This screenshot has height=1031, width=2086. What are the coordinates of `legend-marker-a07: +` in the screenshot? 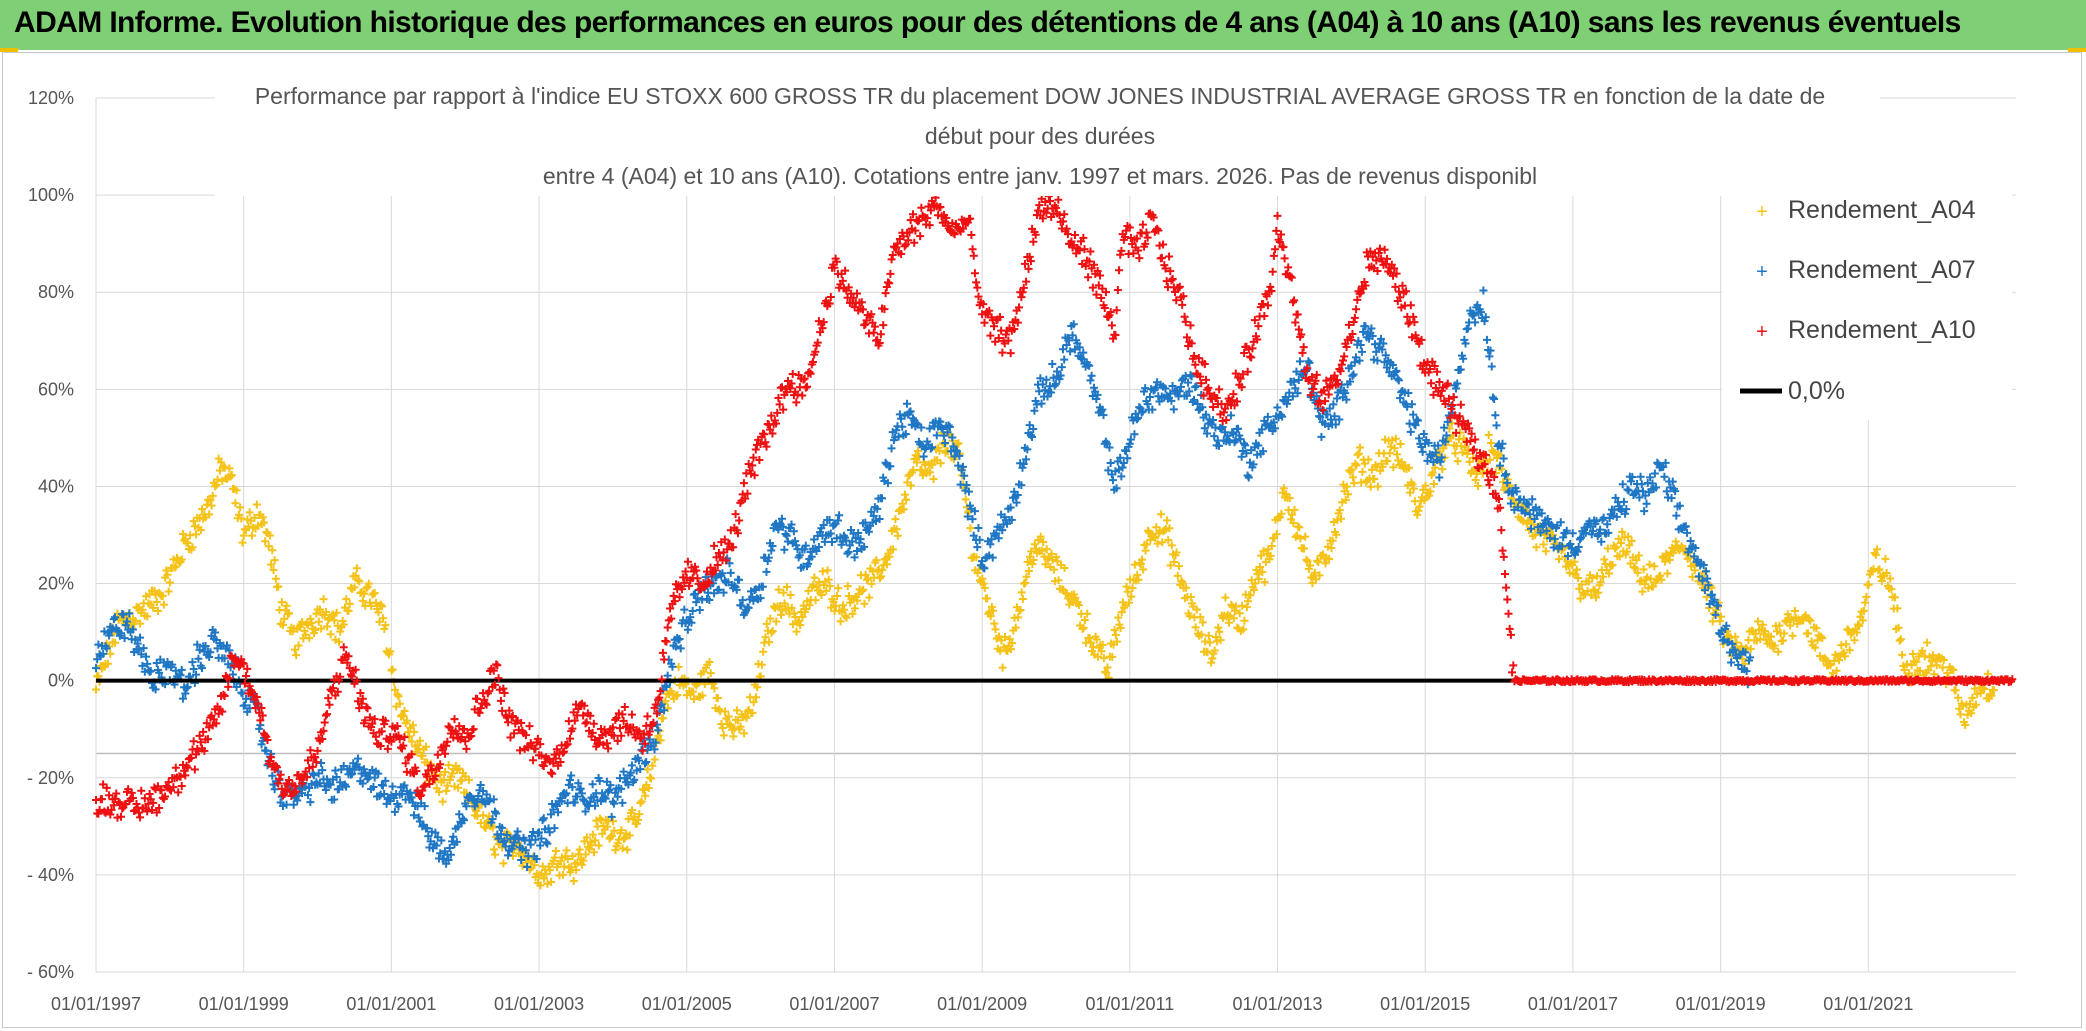 It's located at (1762, 272).